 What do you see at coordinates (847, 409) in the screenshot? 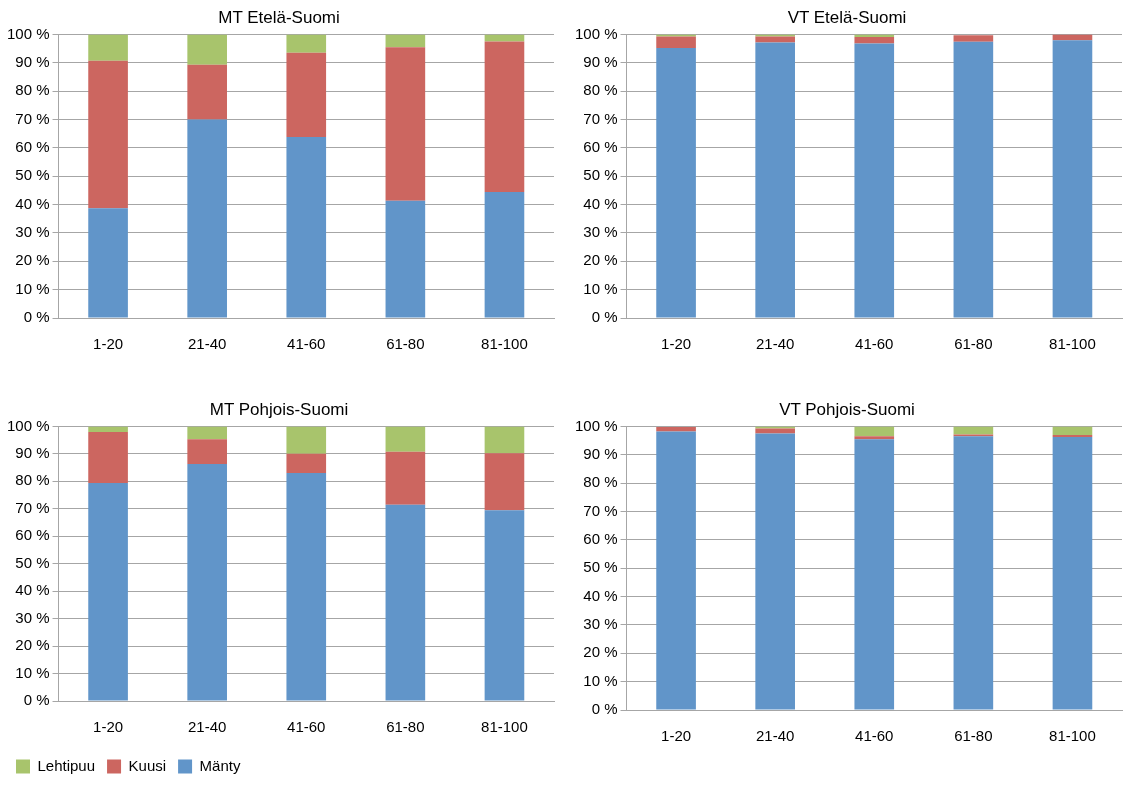
I see `chart-title: VT Pohjois-Suomi` at bounding box center [847, 409].